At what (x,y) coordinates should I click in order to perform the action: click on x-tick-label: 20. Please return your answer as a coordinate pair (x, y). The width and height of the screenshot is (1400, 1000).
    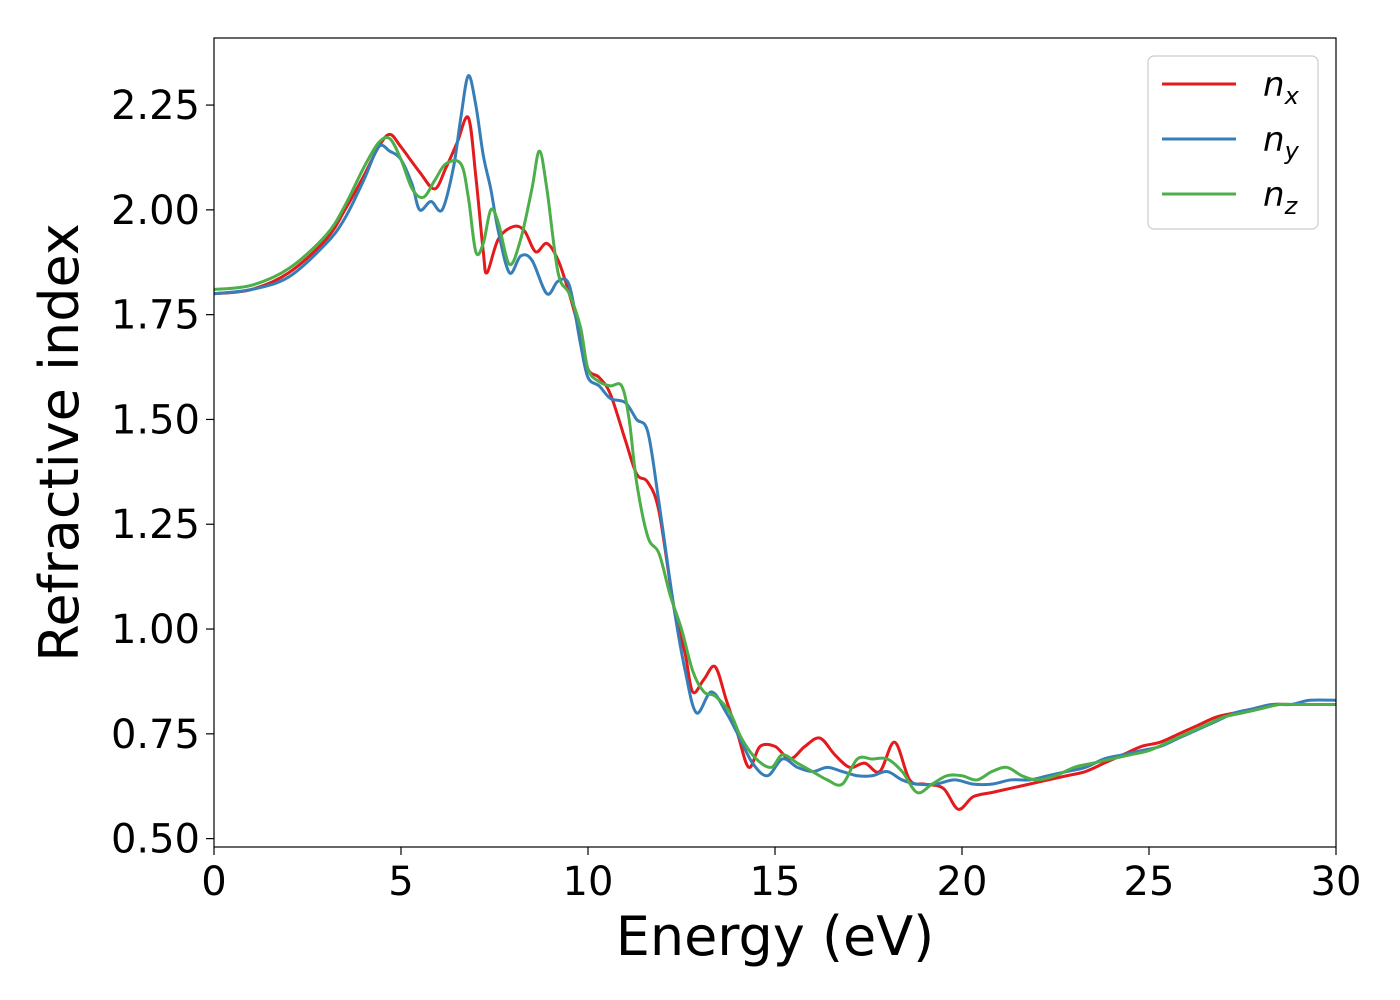
    Looking at the image, I should click on (962, 882).